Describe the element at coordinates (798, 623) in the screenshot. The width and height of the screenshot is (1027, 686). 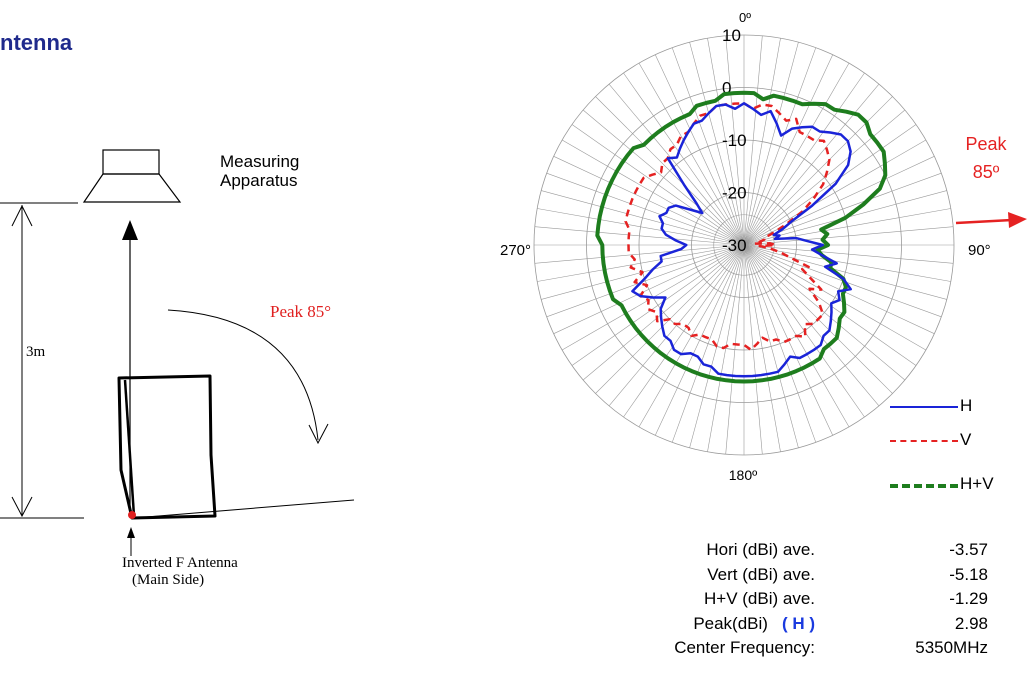
I see `peak-polarization-badge: ( H )` at that location.